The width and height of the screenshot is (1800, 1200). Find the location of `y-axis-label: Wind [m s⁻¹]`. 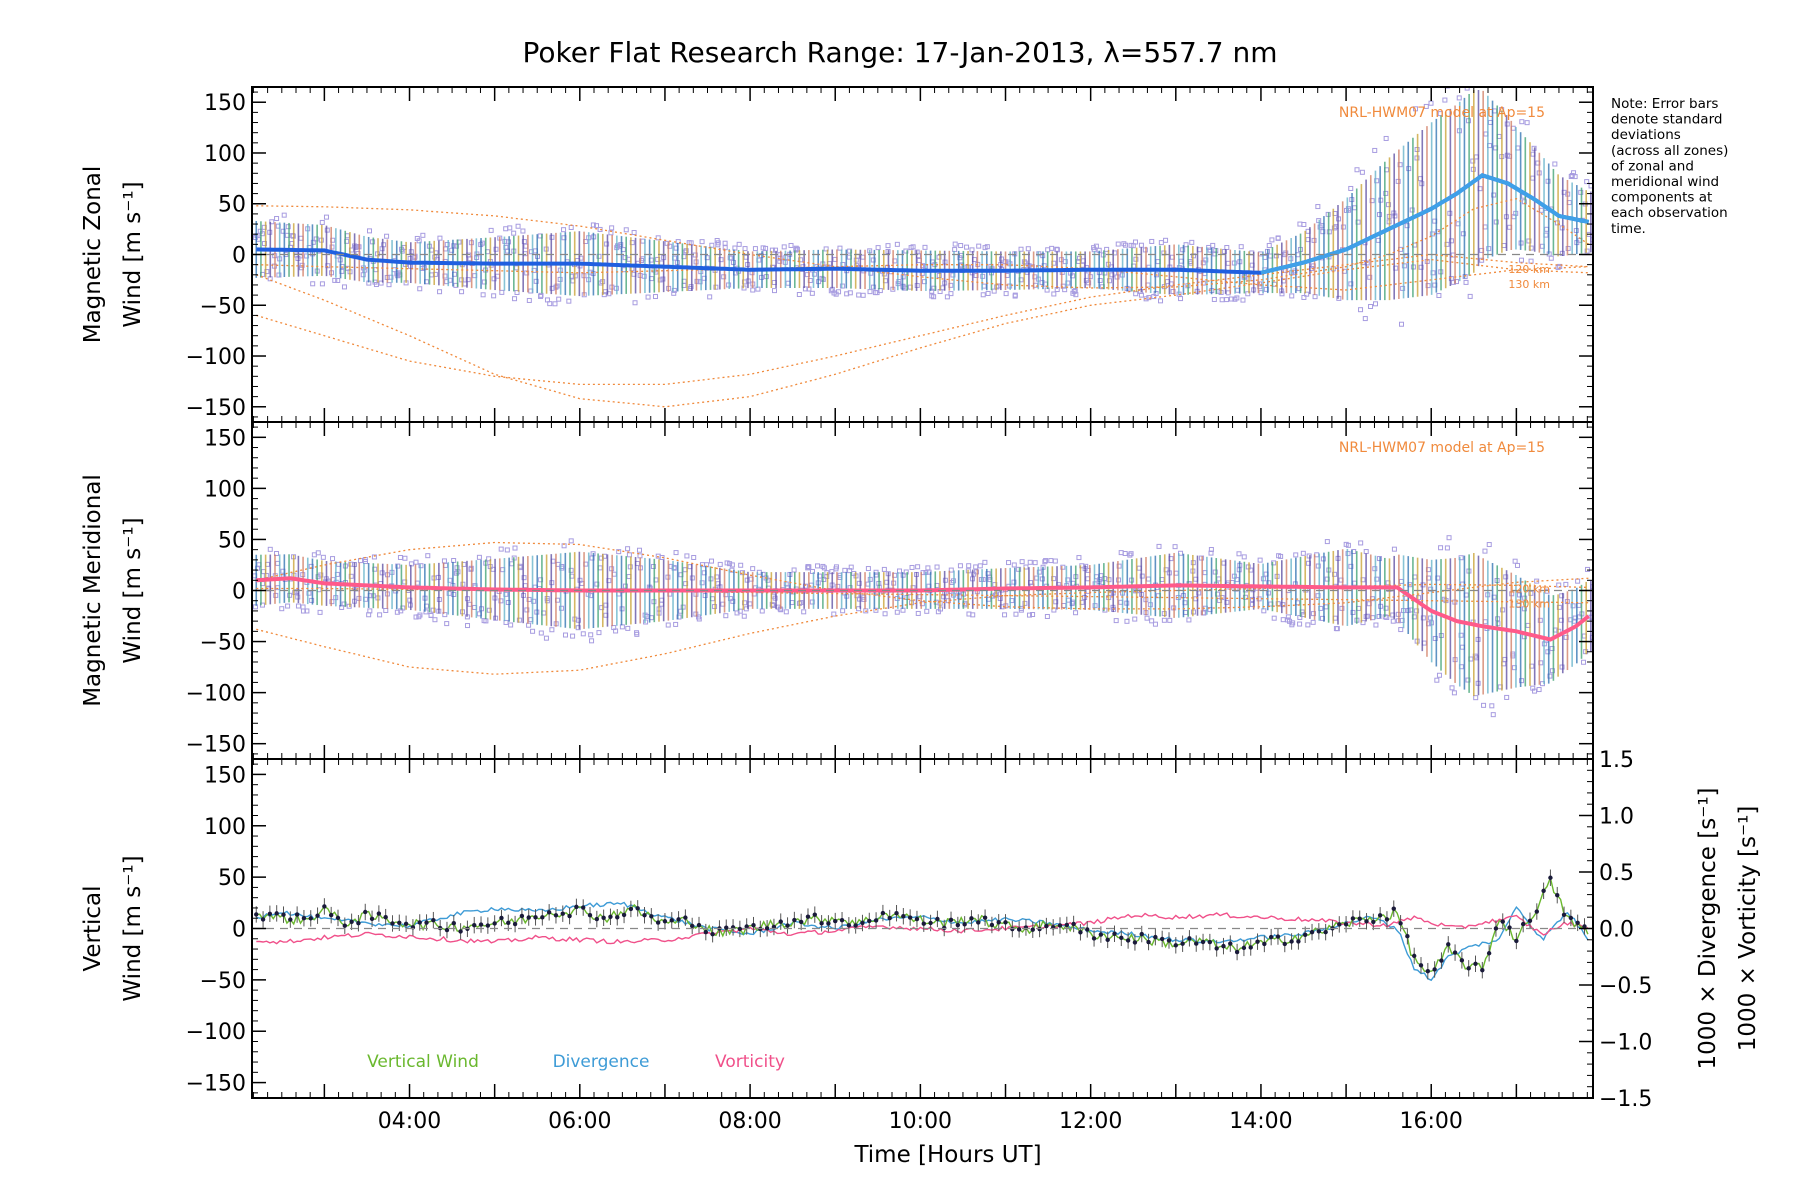

y-axis-label: Wind [m s⁻¹] is located at coordinates (133, 928).